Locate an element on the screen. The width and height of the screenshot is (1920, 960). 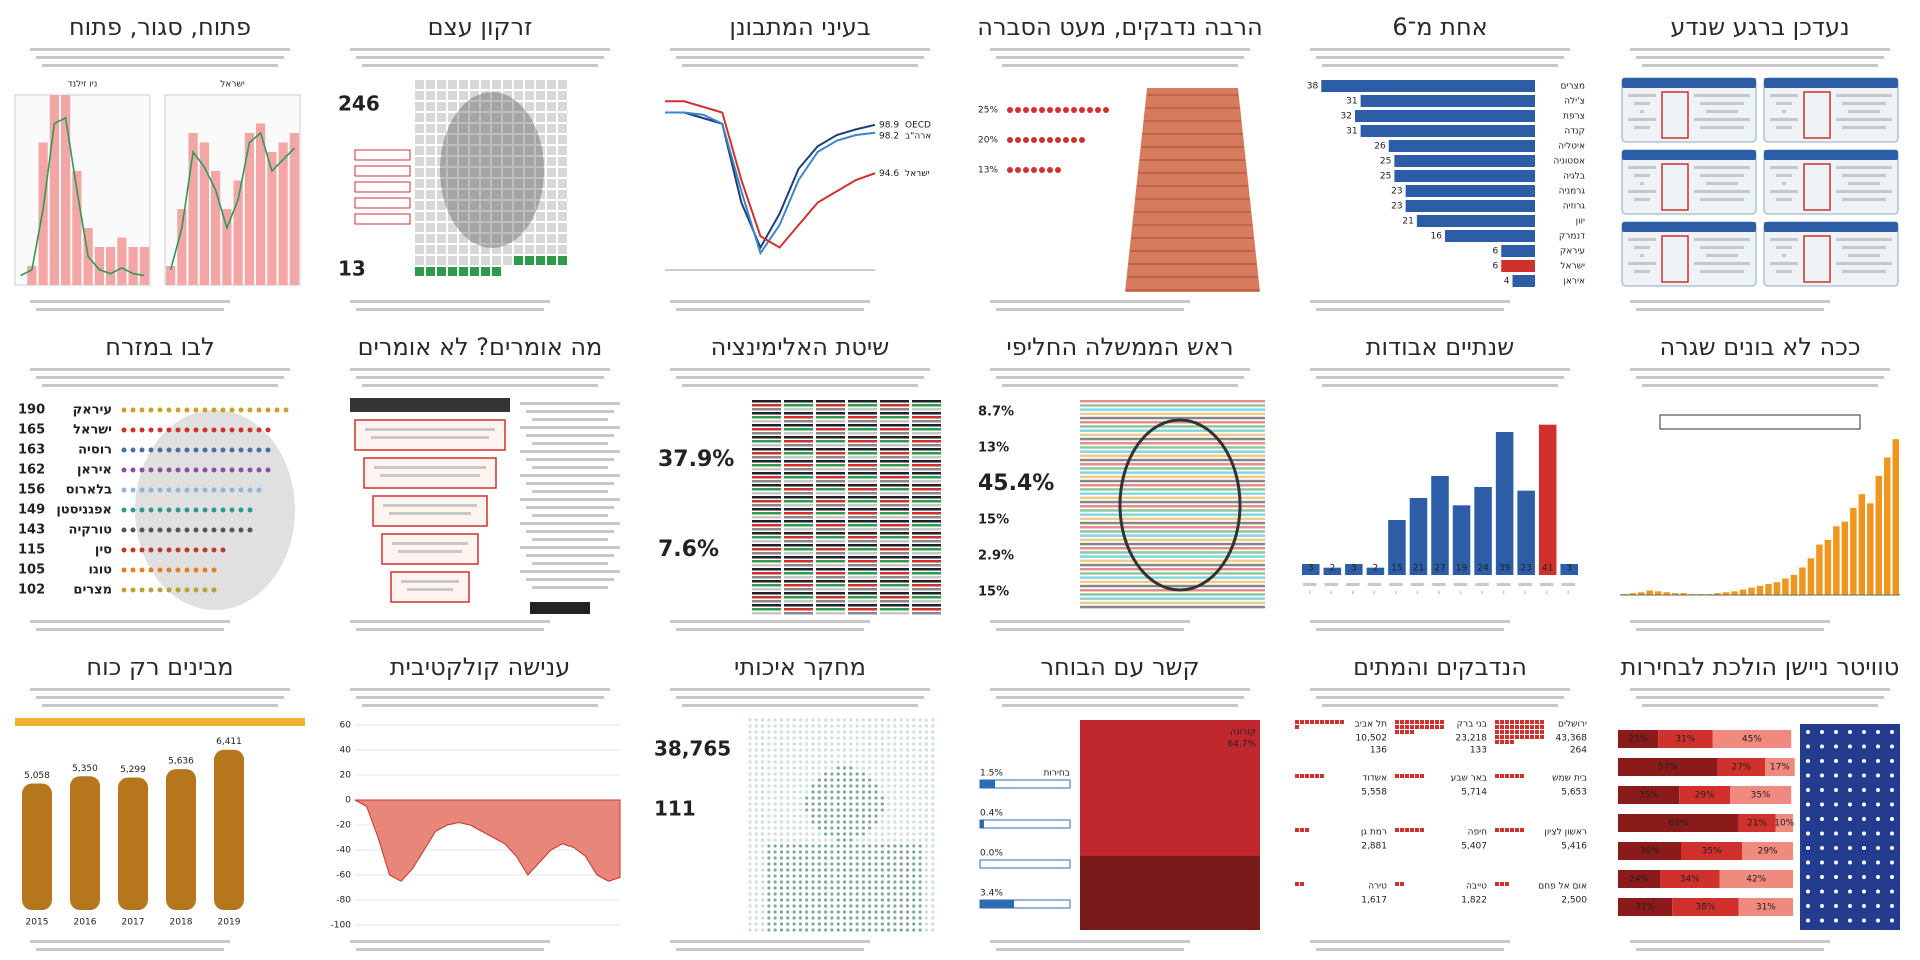
big-number: 7.6% is located at coordinates (688, 549).